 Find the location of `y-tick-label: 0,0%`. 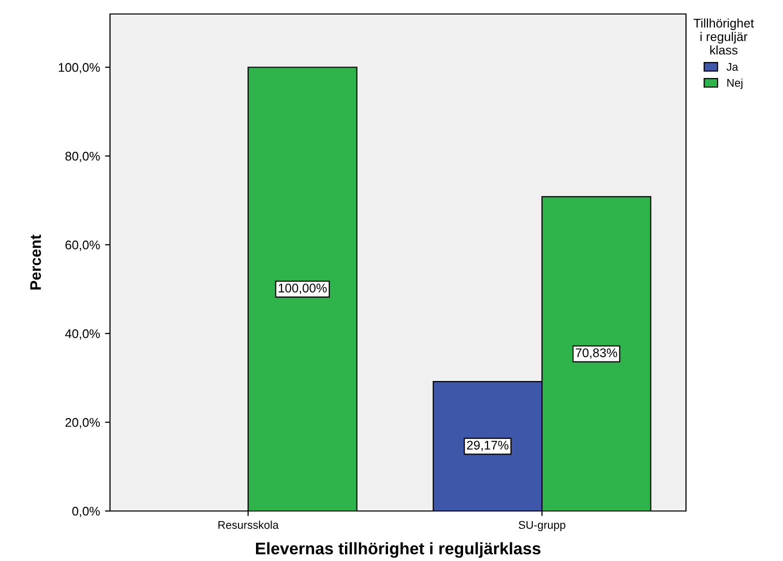

y-tick-label: 0,0% is located at coordinates (86, 512).